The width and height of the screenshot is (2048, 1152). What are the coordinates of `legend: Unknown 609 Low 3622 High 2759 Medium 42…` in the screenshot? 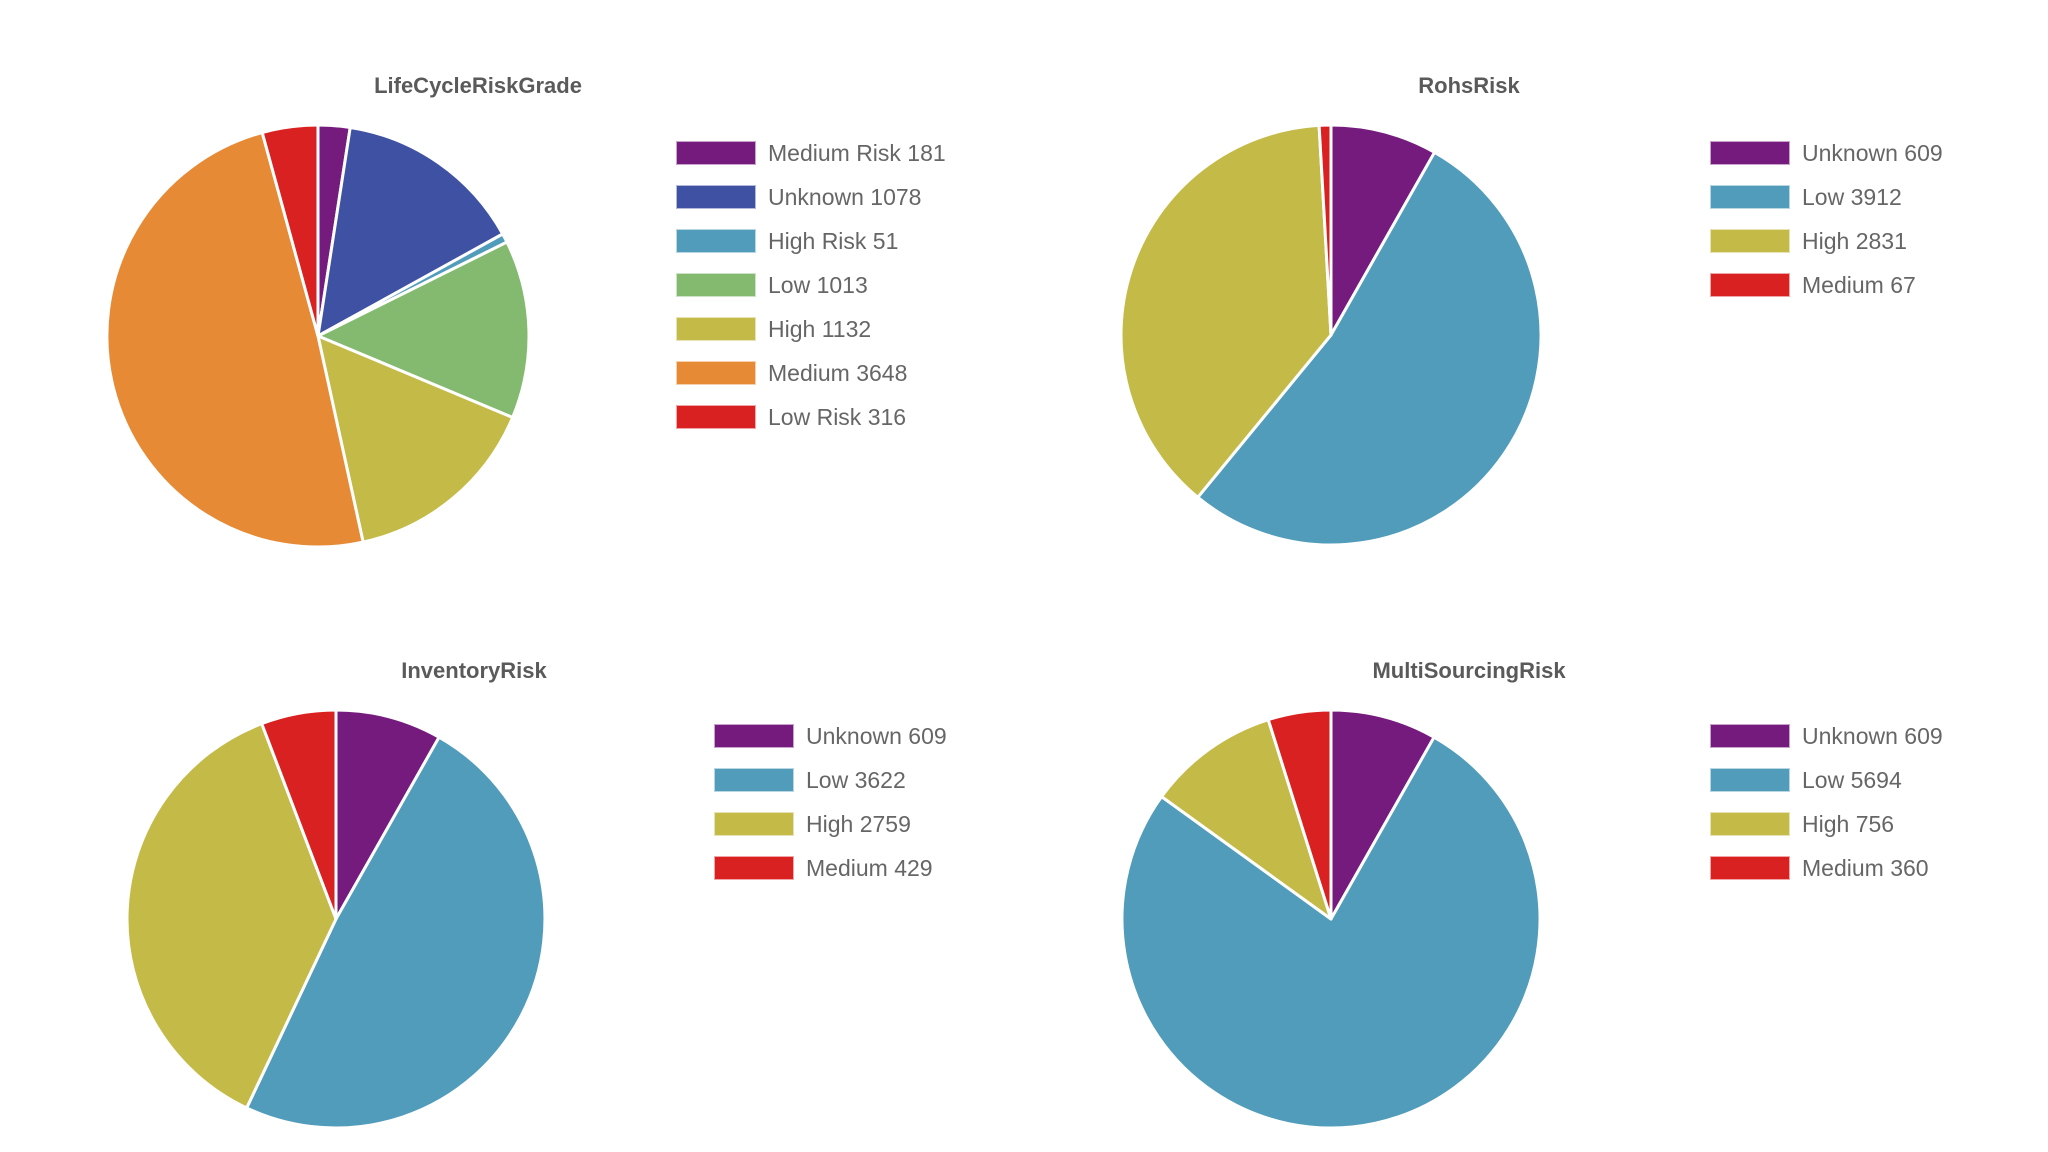 It's located at (830, 812).